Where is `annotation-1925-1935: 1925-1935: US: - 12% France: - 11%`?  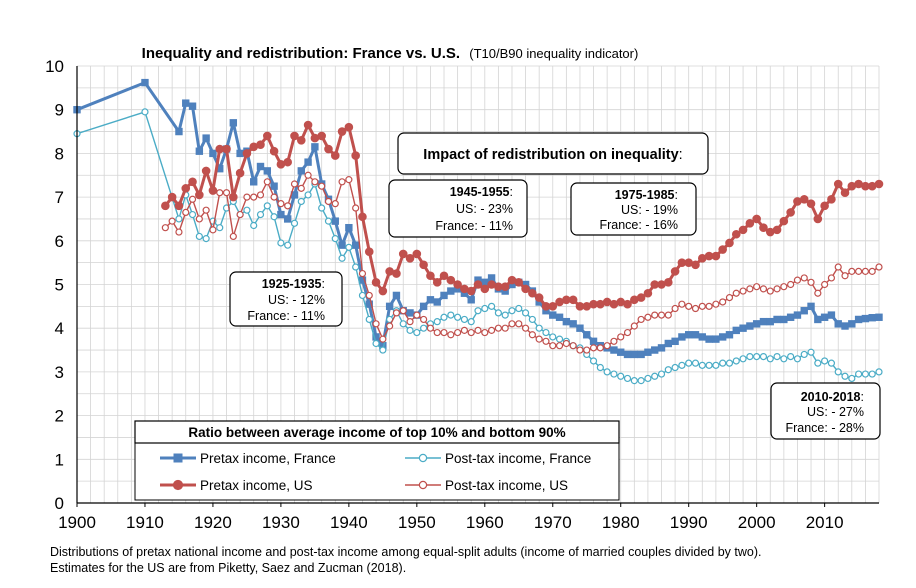 annotation-1925-1935: 1925-1935: US: - 12% France: - 11% is located at coordinates (286, 299).